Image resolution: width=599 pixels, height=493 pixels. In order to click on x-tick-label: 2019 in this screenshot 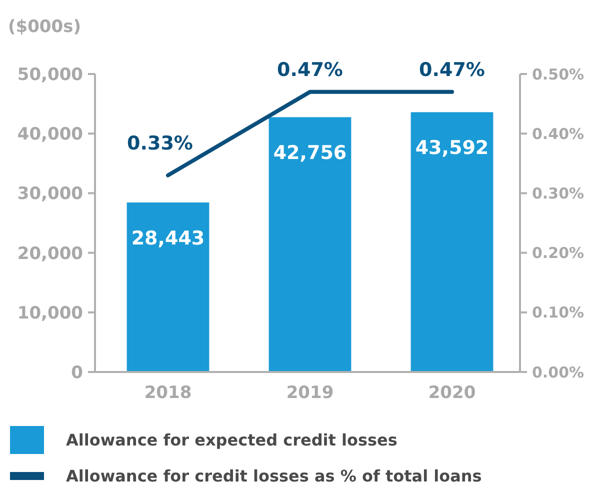, I will do `click(310, 393)`.